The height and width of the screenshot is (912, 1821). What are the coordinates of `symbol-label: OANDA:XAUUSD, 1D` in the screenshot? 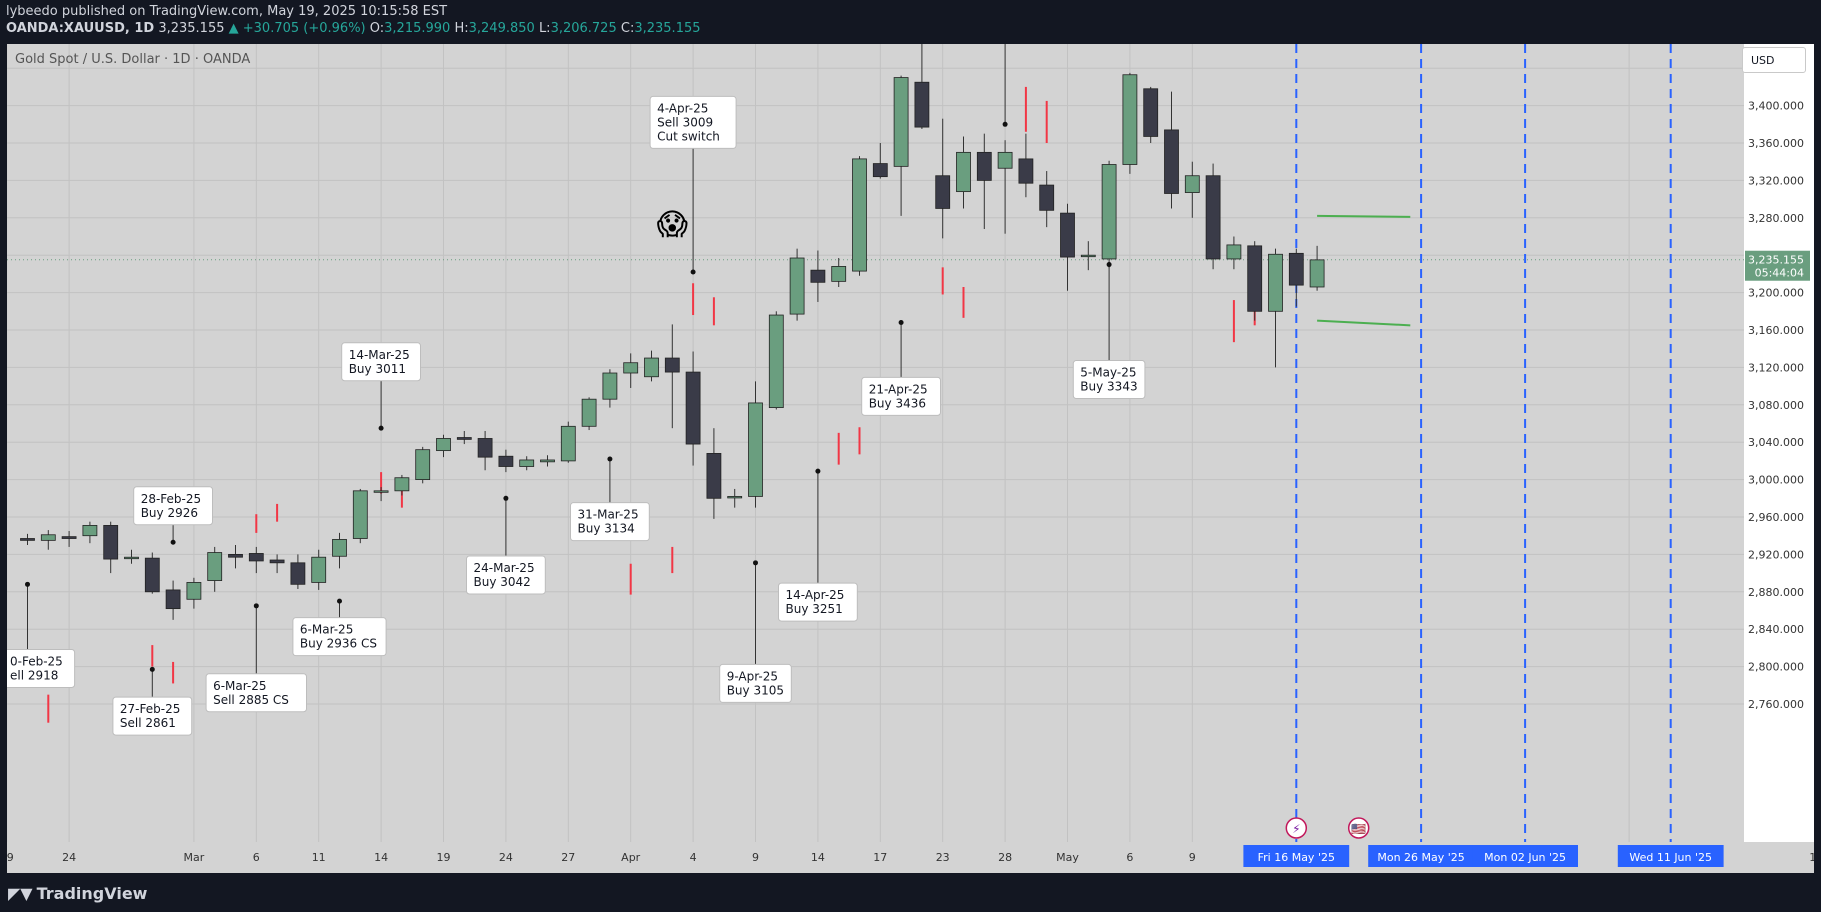 It's located at (80, 28).